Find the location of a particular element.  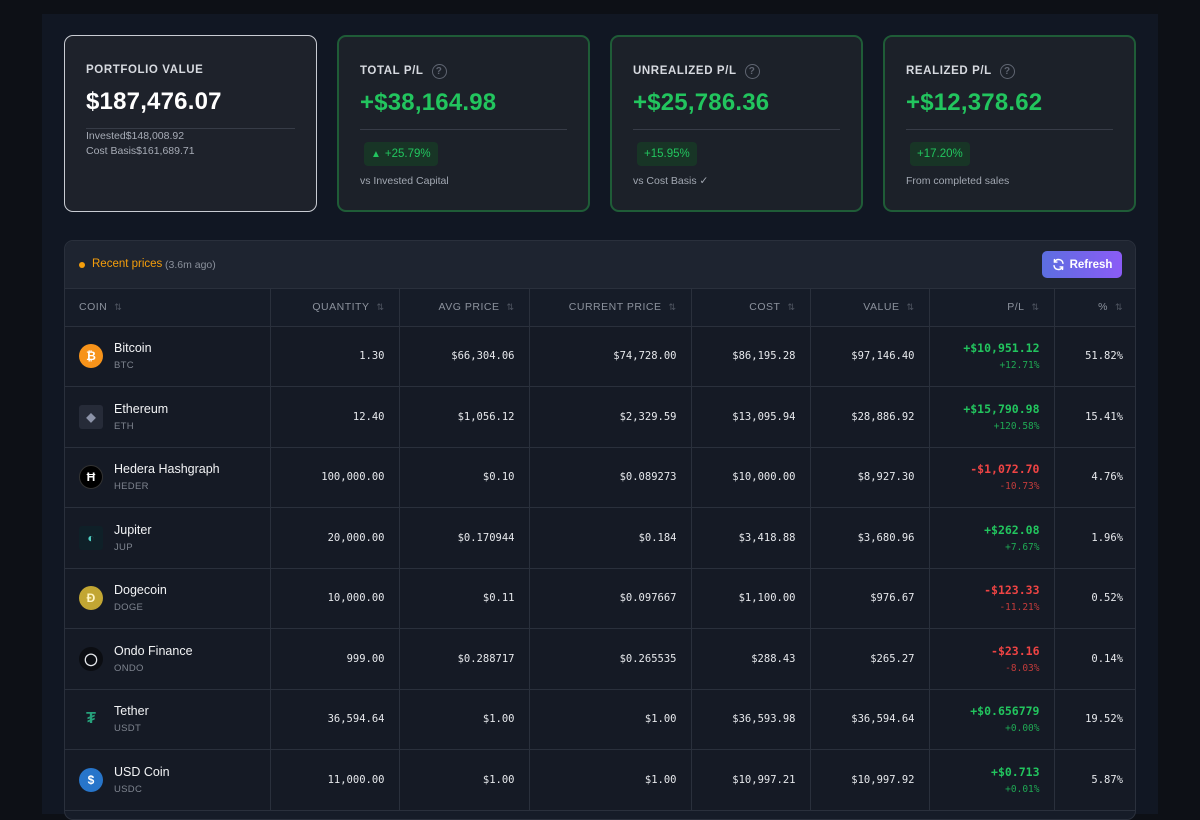

coin-name: USD Coin is located at coordinates (142, 771).